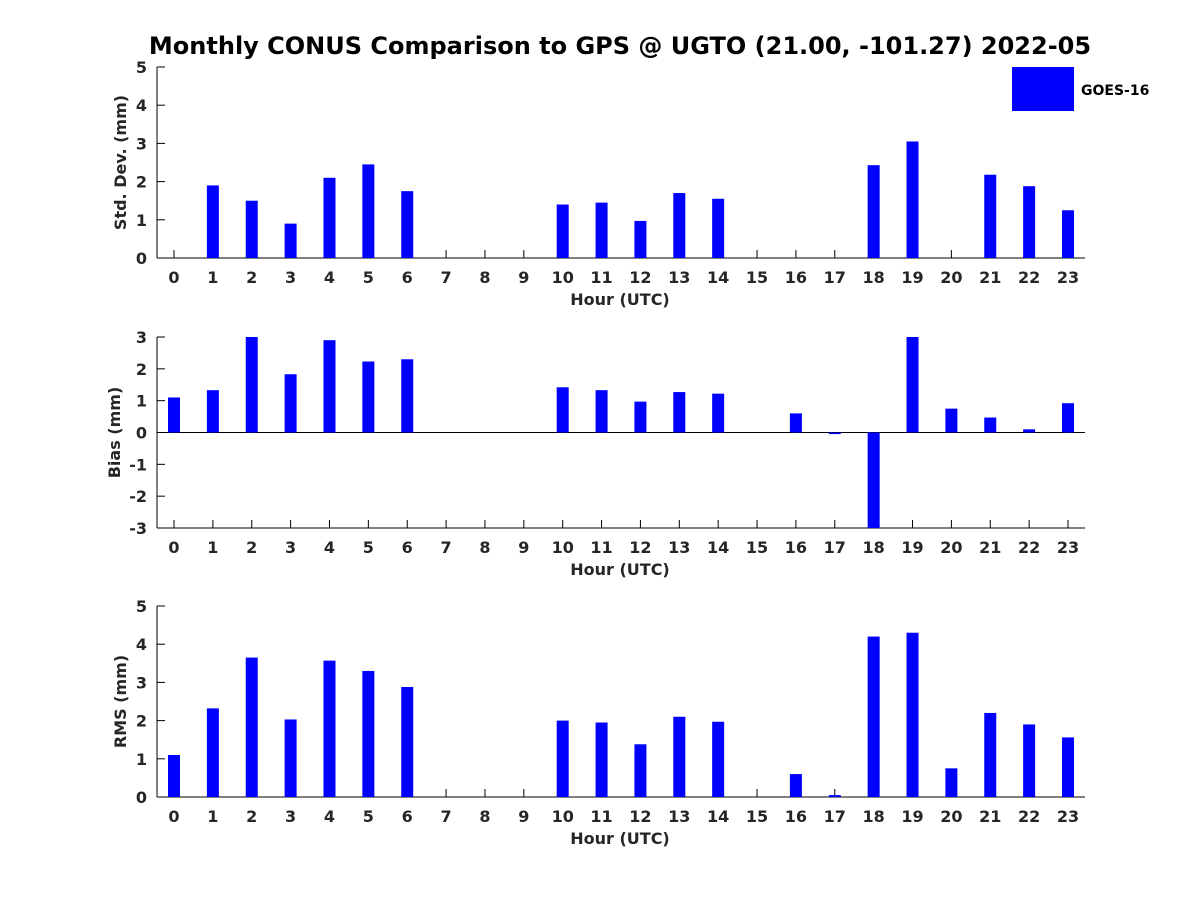 The height and width of the screenshot is (904, 1200). I want to click on x-tick-label: 9, so click(523, 816).